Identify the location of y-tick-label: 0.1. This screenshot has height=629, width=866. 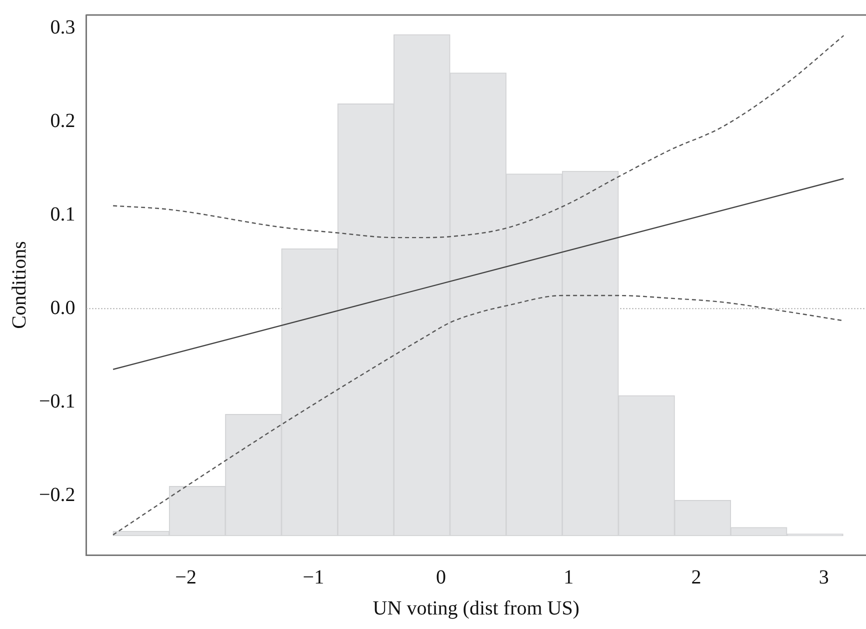
(63, 214).